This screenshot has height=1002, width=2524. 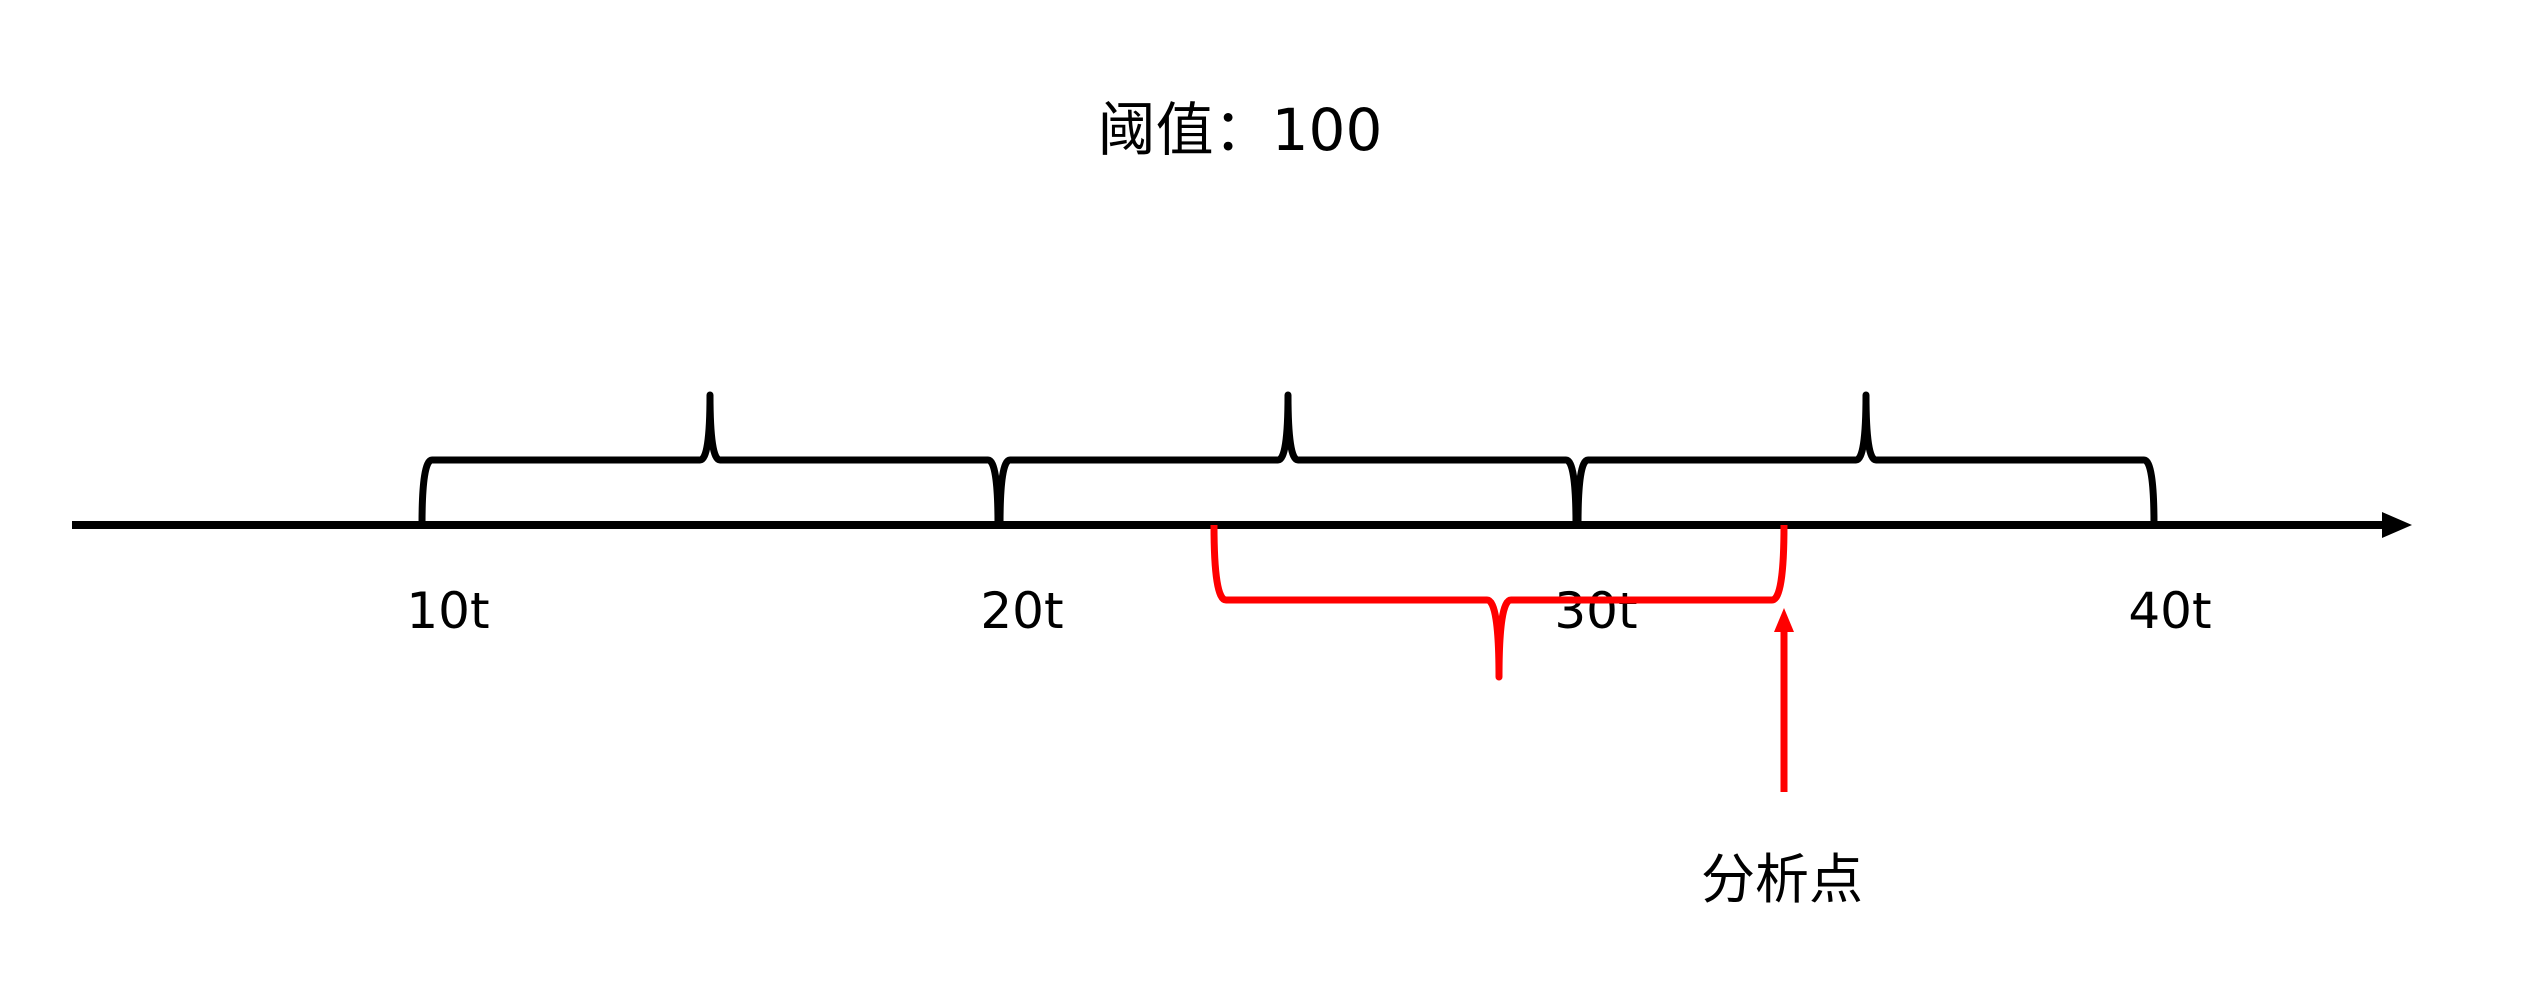 What do you see at coordinates (1782, 879) in the screenshot?
I see `analysis-point-label: 分析点` at bounding box center [1782, 879].